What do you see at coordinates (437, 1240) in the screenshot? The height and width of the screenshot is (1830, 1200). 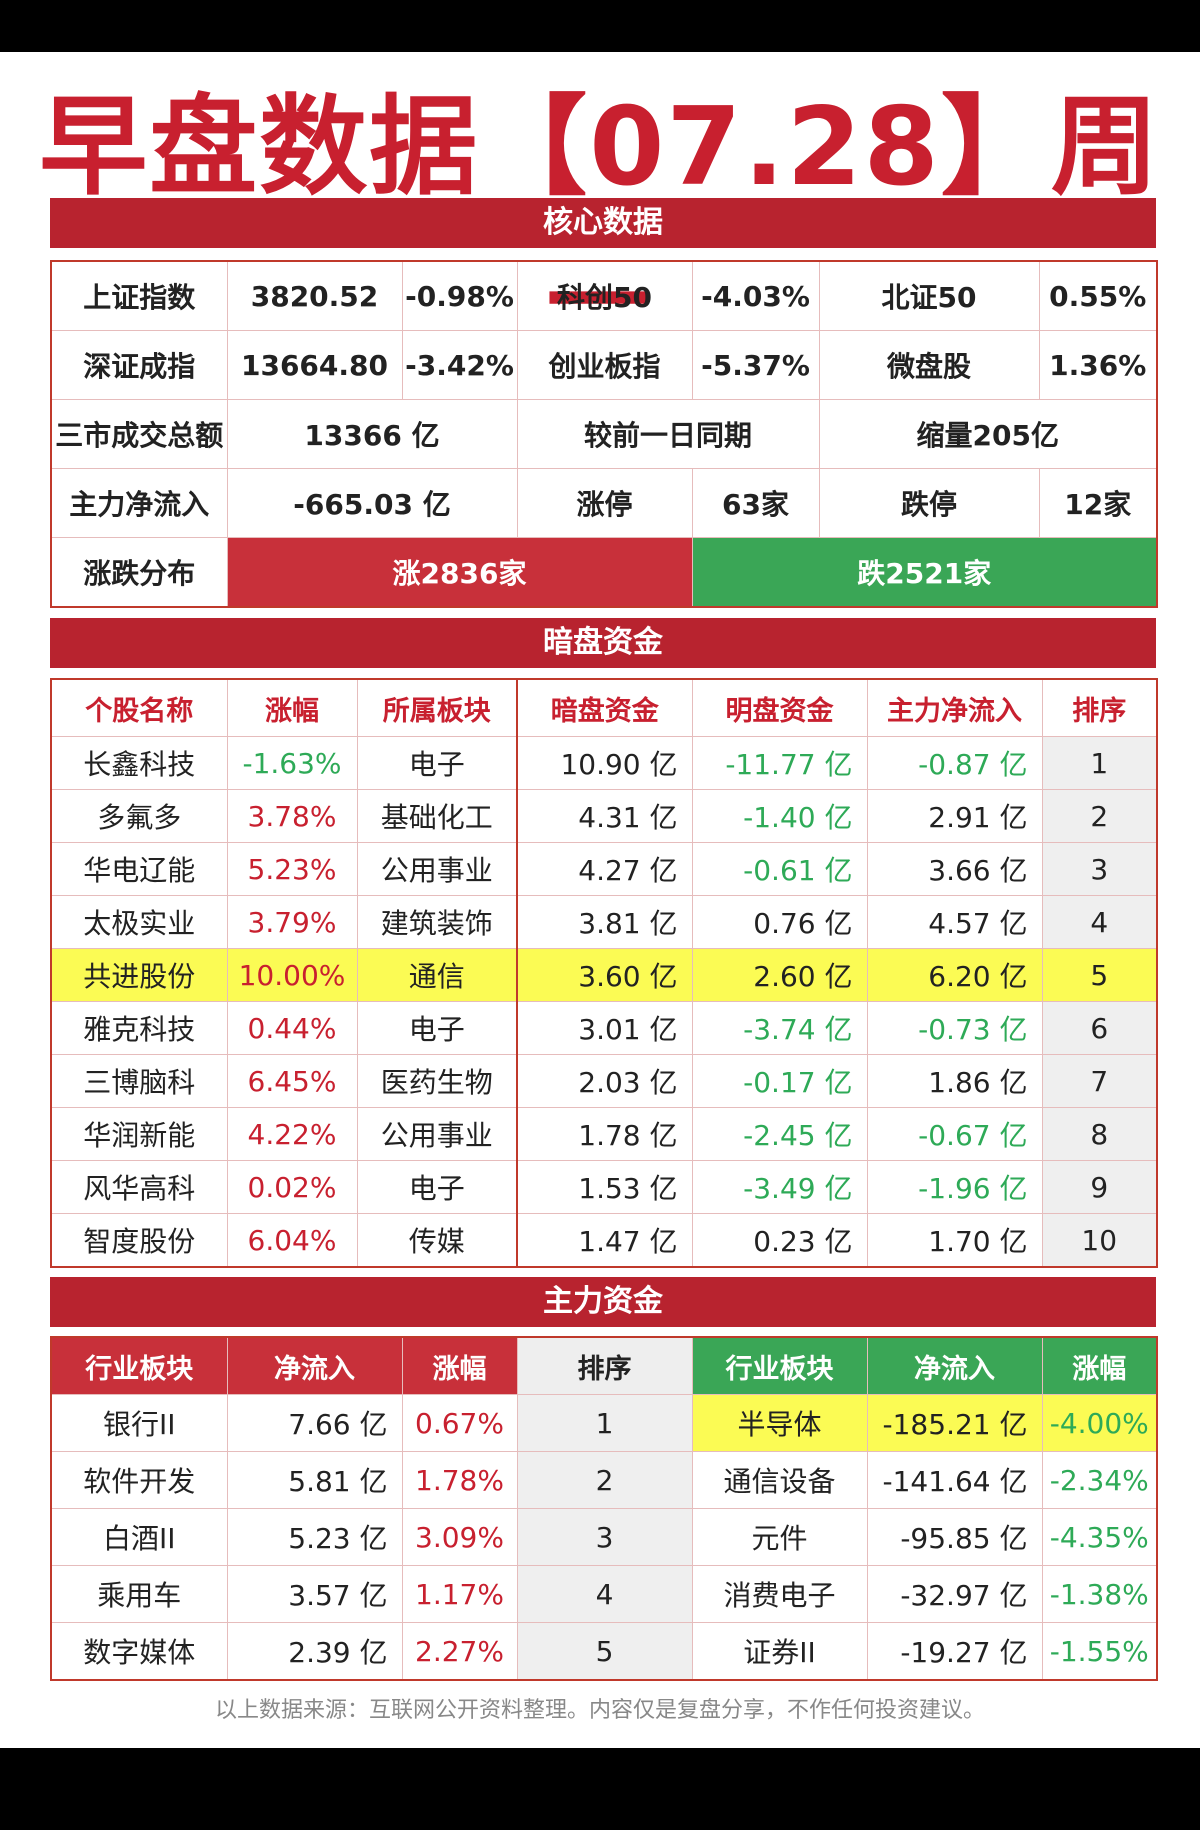 I see `stock-sector: 传媒` at bounding box center [437, 1240].